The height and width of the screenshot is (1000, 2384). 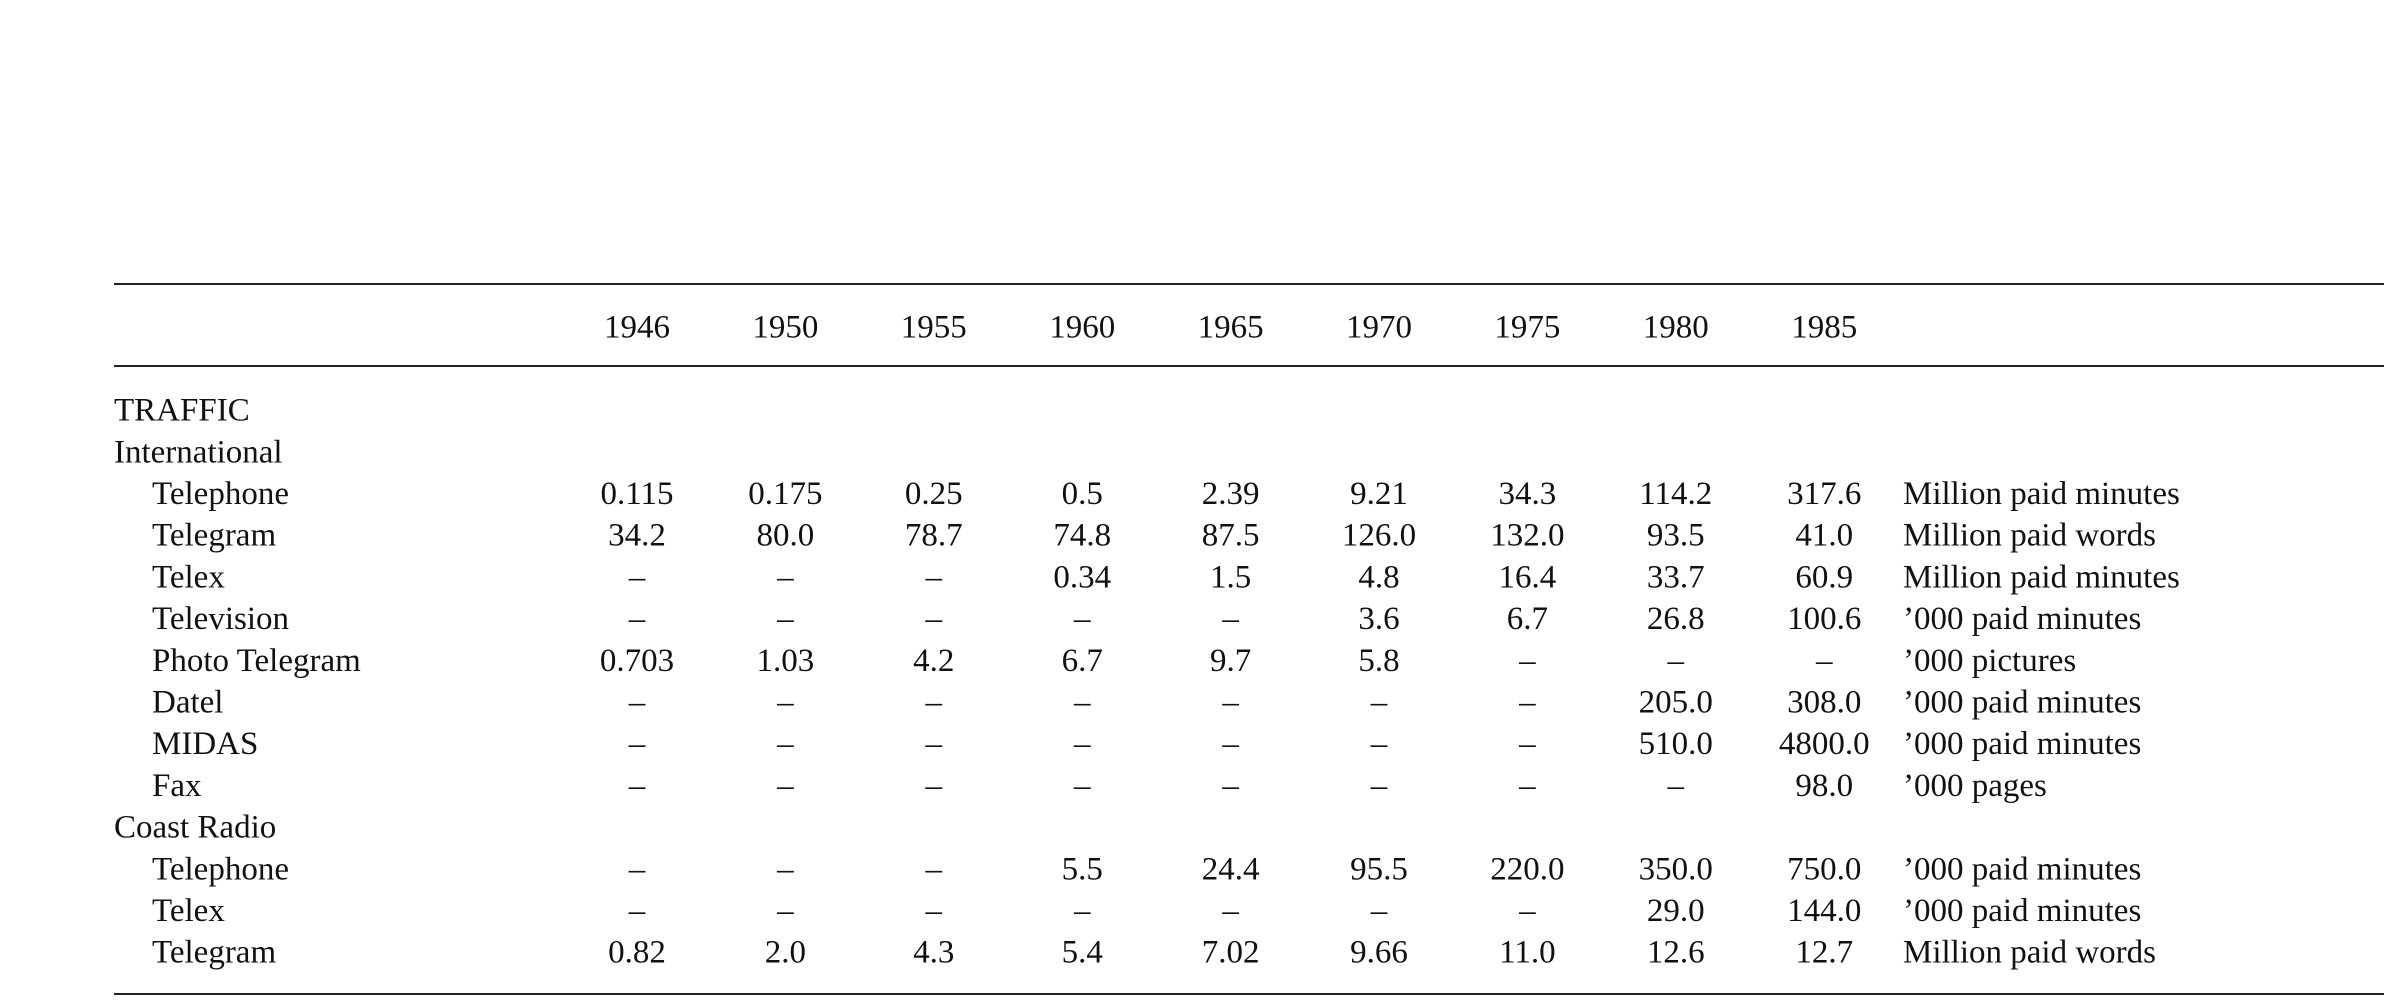 I want to click on unit-label: ’000 pictures, so click(x=1989, y=661).